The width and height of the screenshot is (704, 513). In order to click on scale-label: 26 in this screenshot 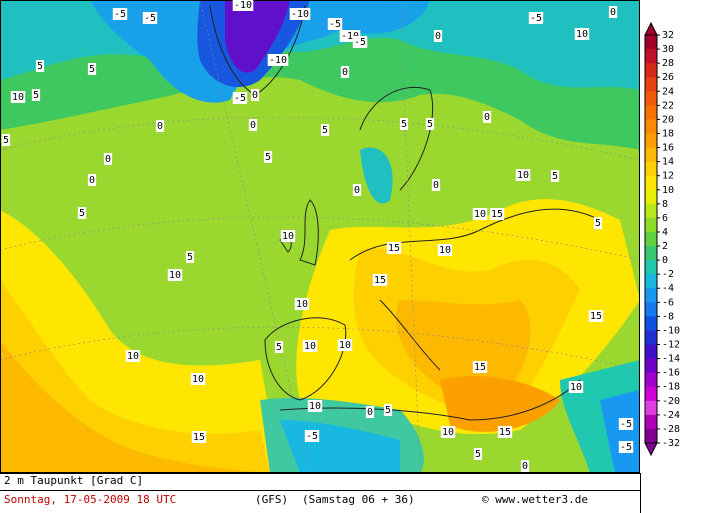, I will do `click(668, 77)`.